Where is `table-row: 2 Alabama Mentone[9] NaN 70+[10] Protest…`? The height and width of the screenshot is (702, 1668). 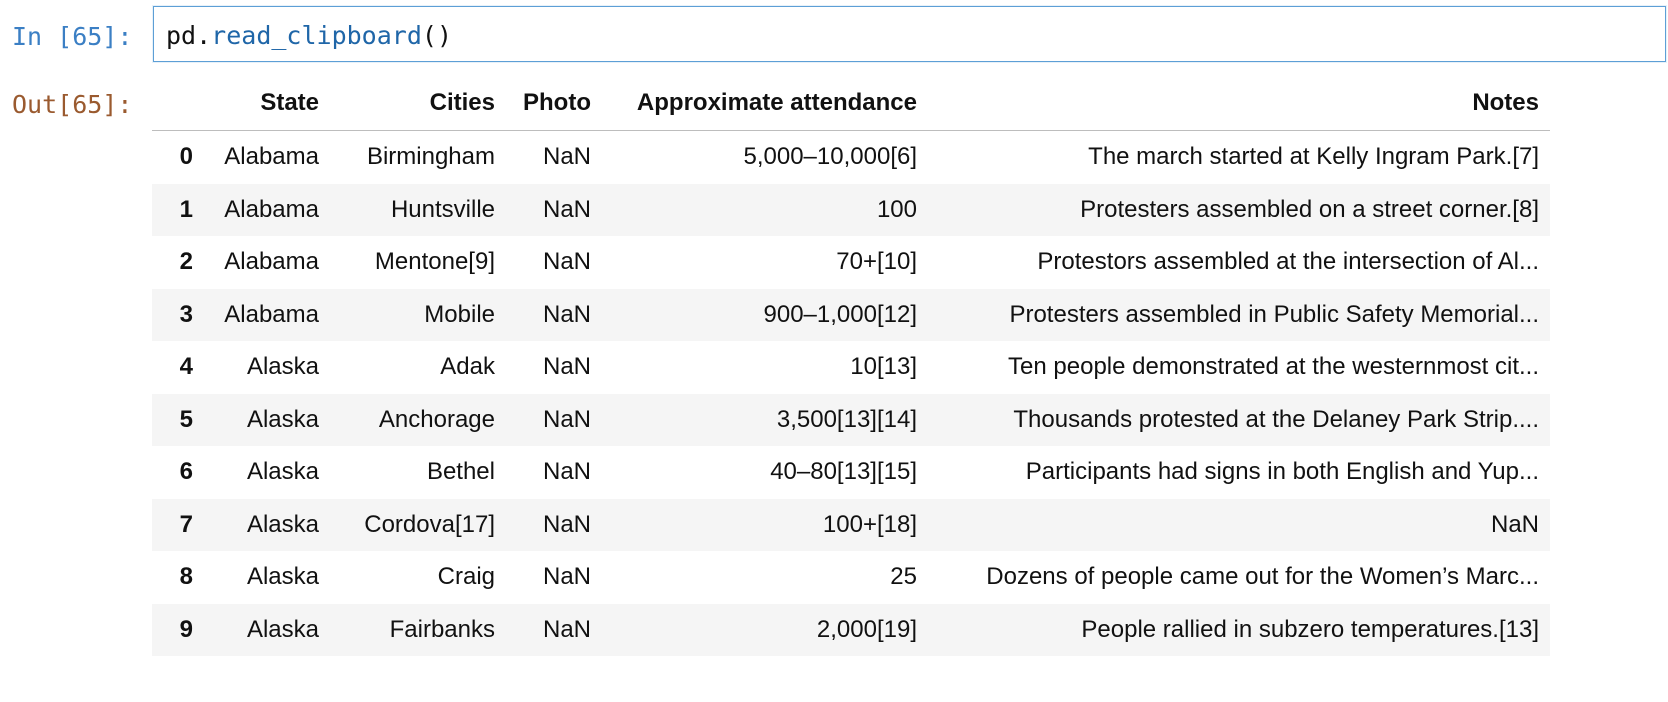
table-row: 2 Alabama Mentone[9] NaN 70+[10] Protest… is located at coordinates (851, 262).